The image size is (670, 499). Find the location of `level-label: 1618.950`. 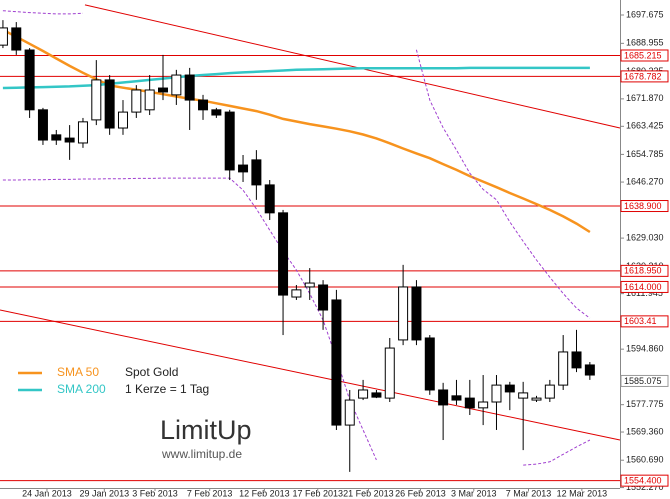

level-label: 1618.950 is located at coordinates (643, 271).